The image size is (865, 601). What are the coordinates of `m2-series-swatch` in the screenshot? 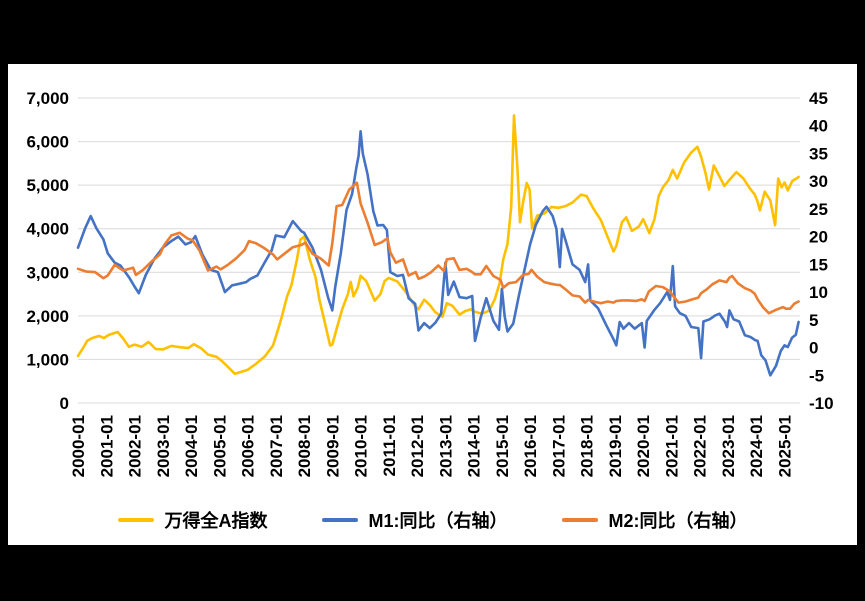 It's located at (579, 520).